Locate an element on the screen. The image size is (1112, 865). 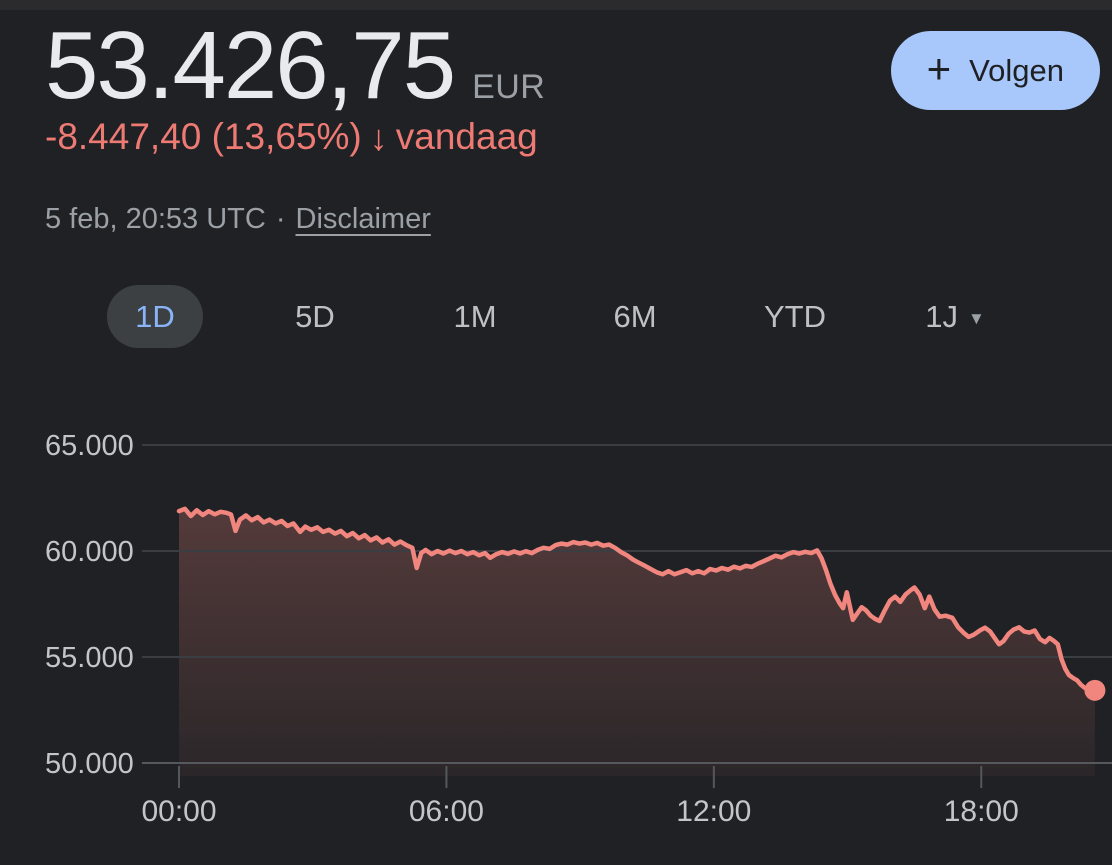
tab-ytd: YTD is located at coordinates (795, 316).